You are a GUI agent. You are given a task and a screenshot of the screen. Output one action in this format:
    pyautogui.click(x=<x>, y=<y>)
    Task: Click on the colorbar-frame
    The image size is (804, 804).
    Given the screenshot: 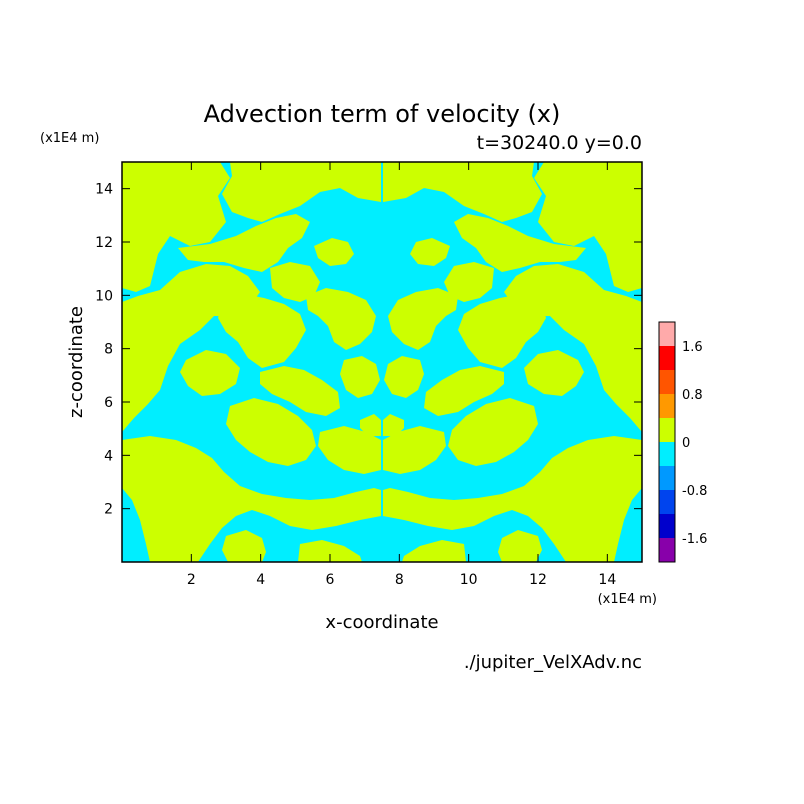 What is the action you would take?
    pyautogui.click(x=667, y=442)
    